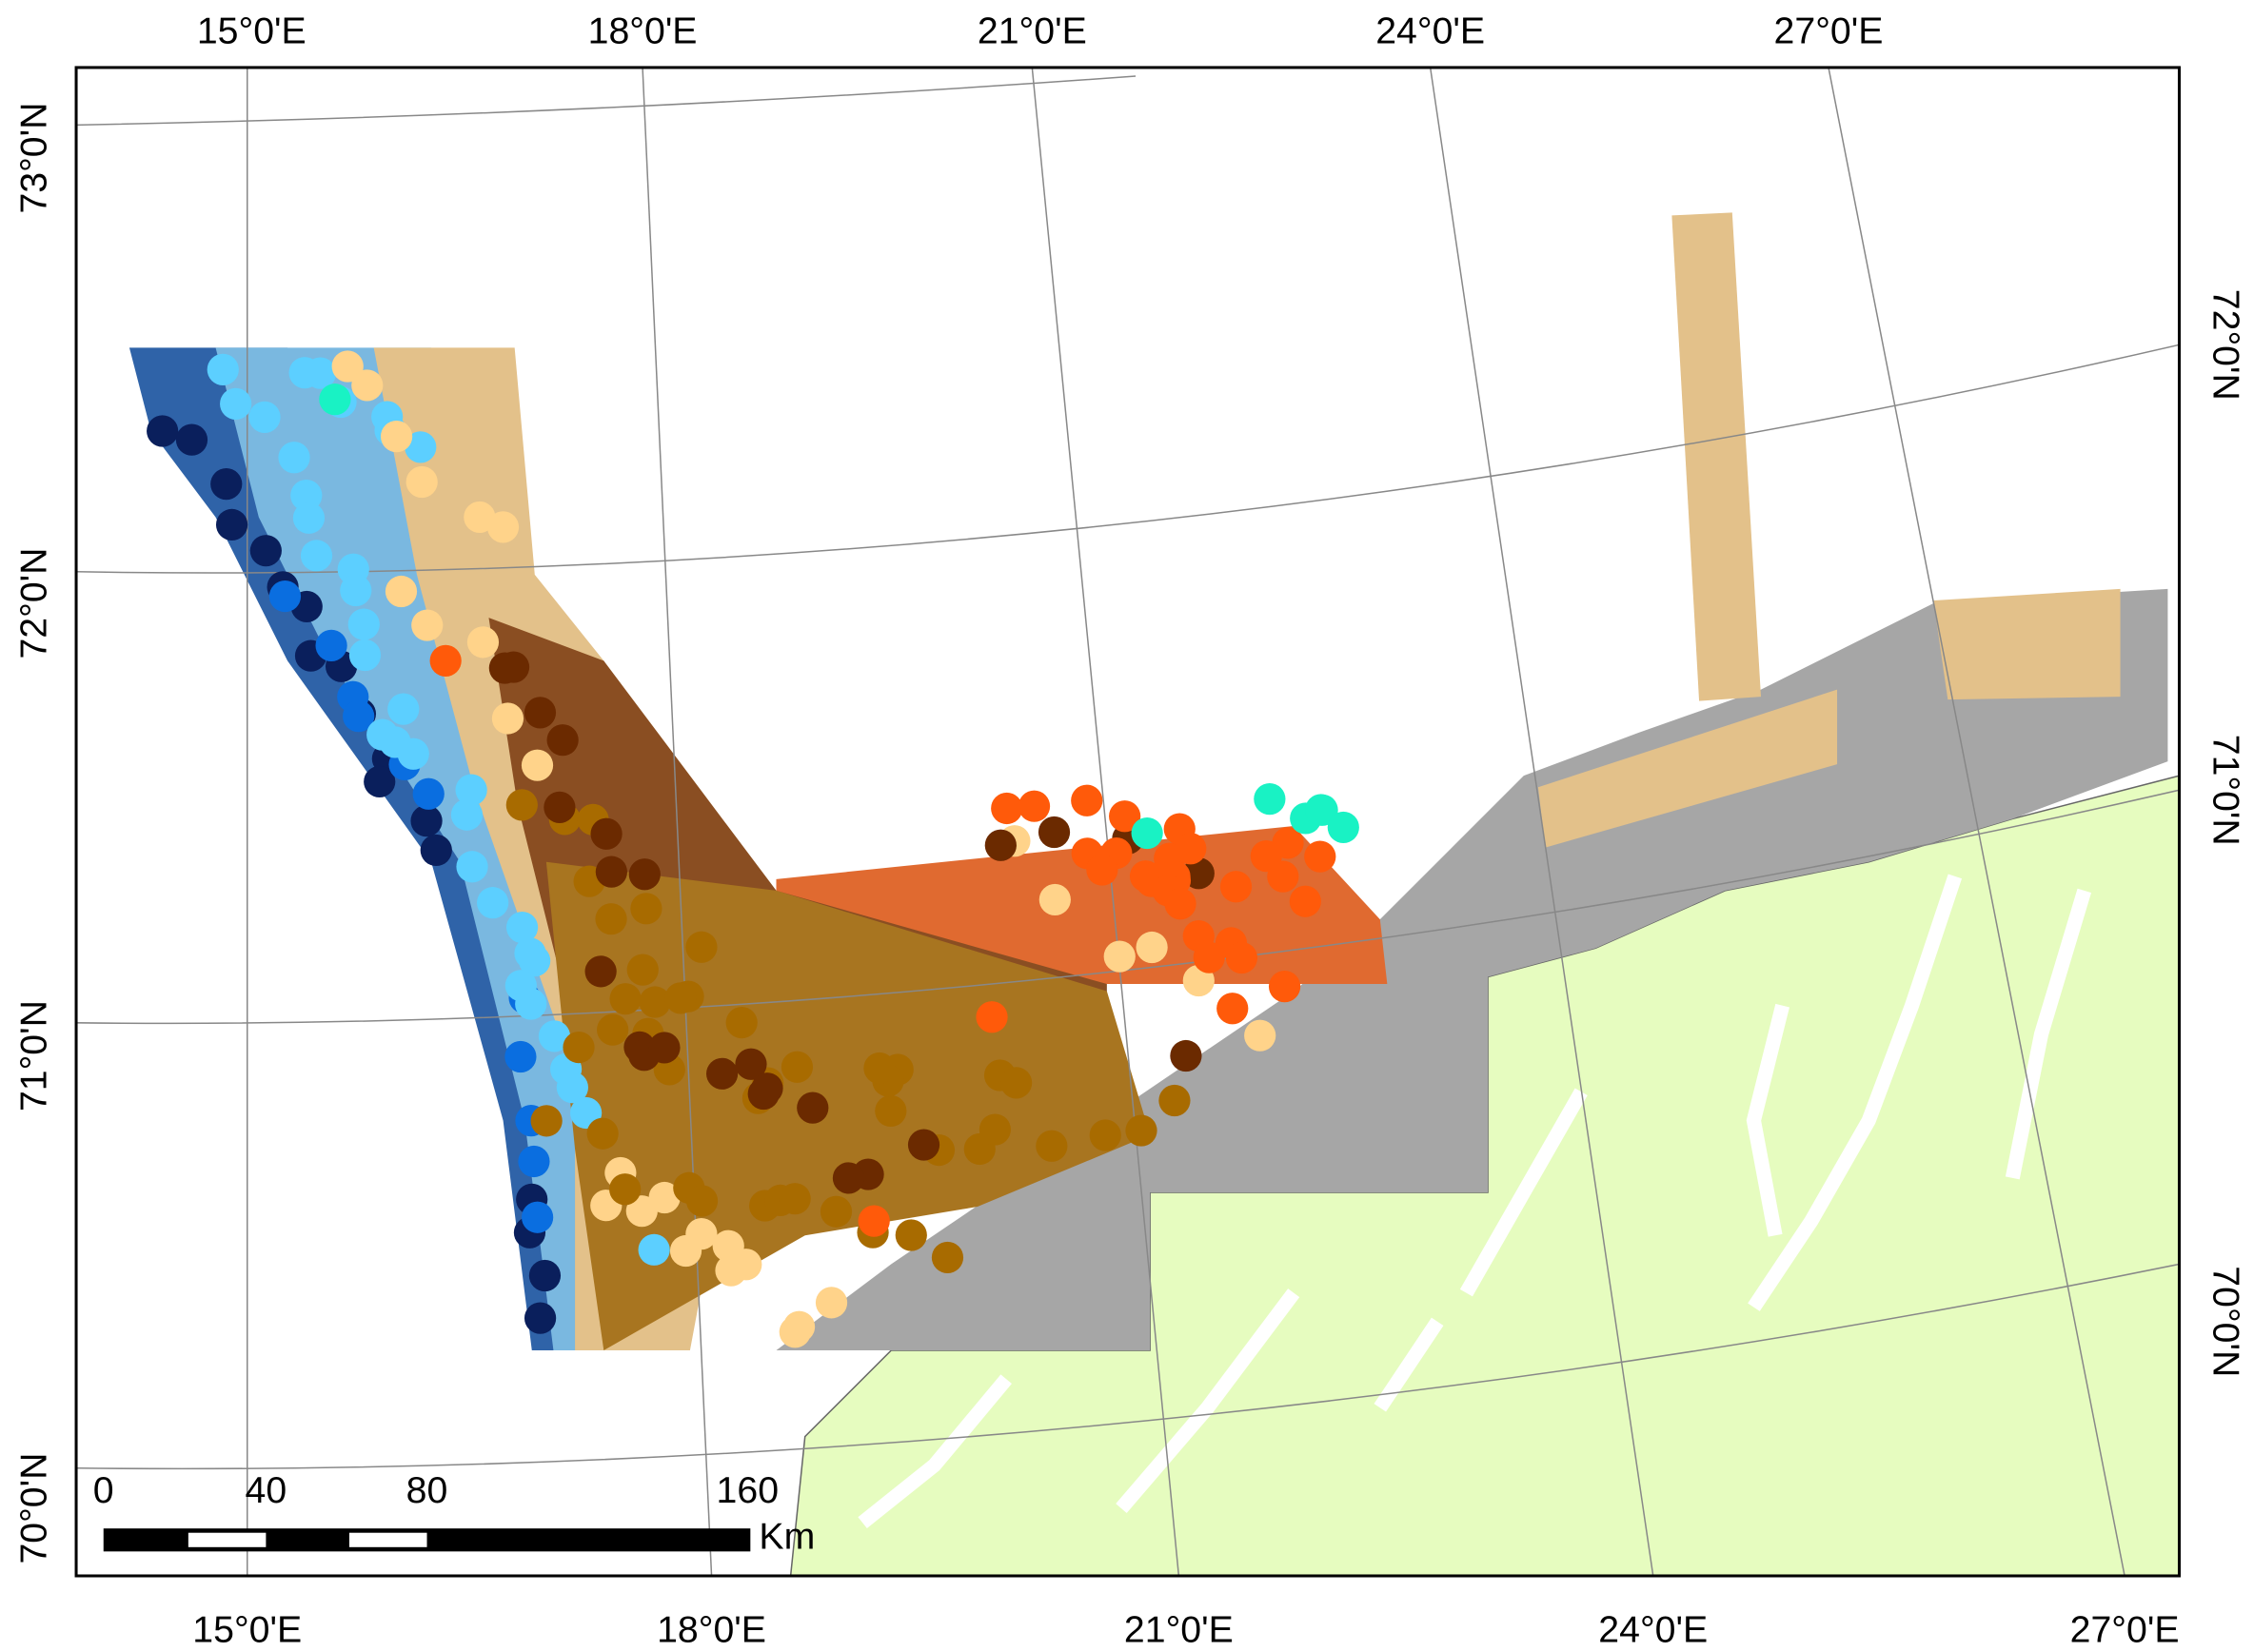 This screenshot has width=2254, height=1652. I want to click on bottom-label: 15°0'E, so click(247, 1629).